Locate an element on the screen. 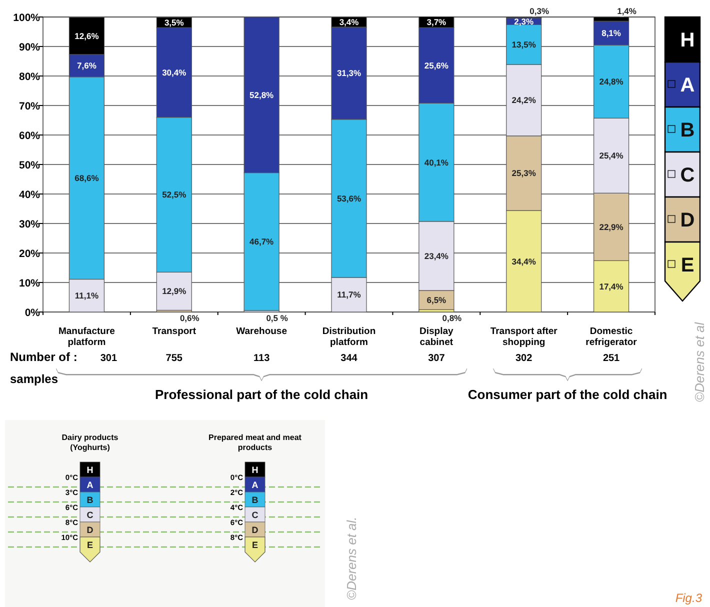  legend-label: D is located at coordinates (687, 221).